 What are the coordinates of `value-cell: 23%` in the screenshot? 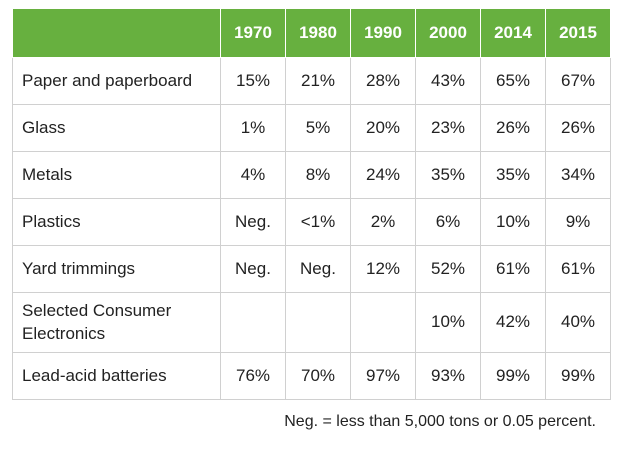 It's located at (448, 128).